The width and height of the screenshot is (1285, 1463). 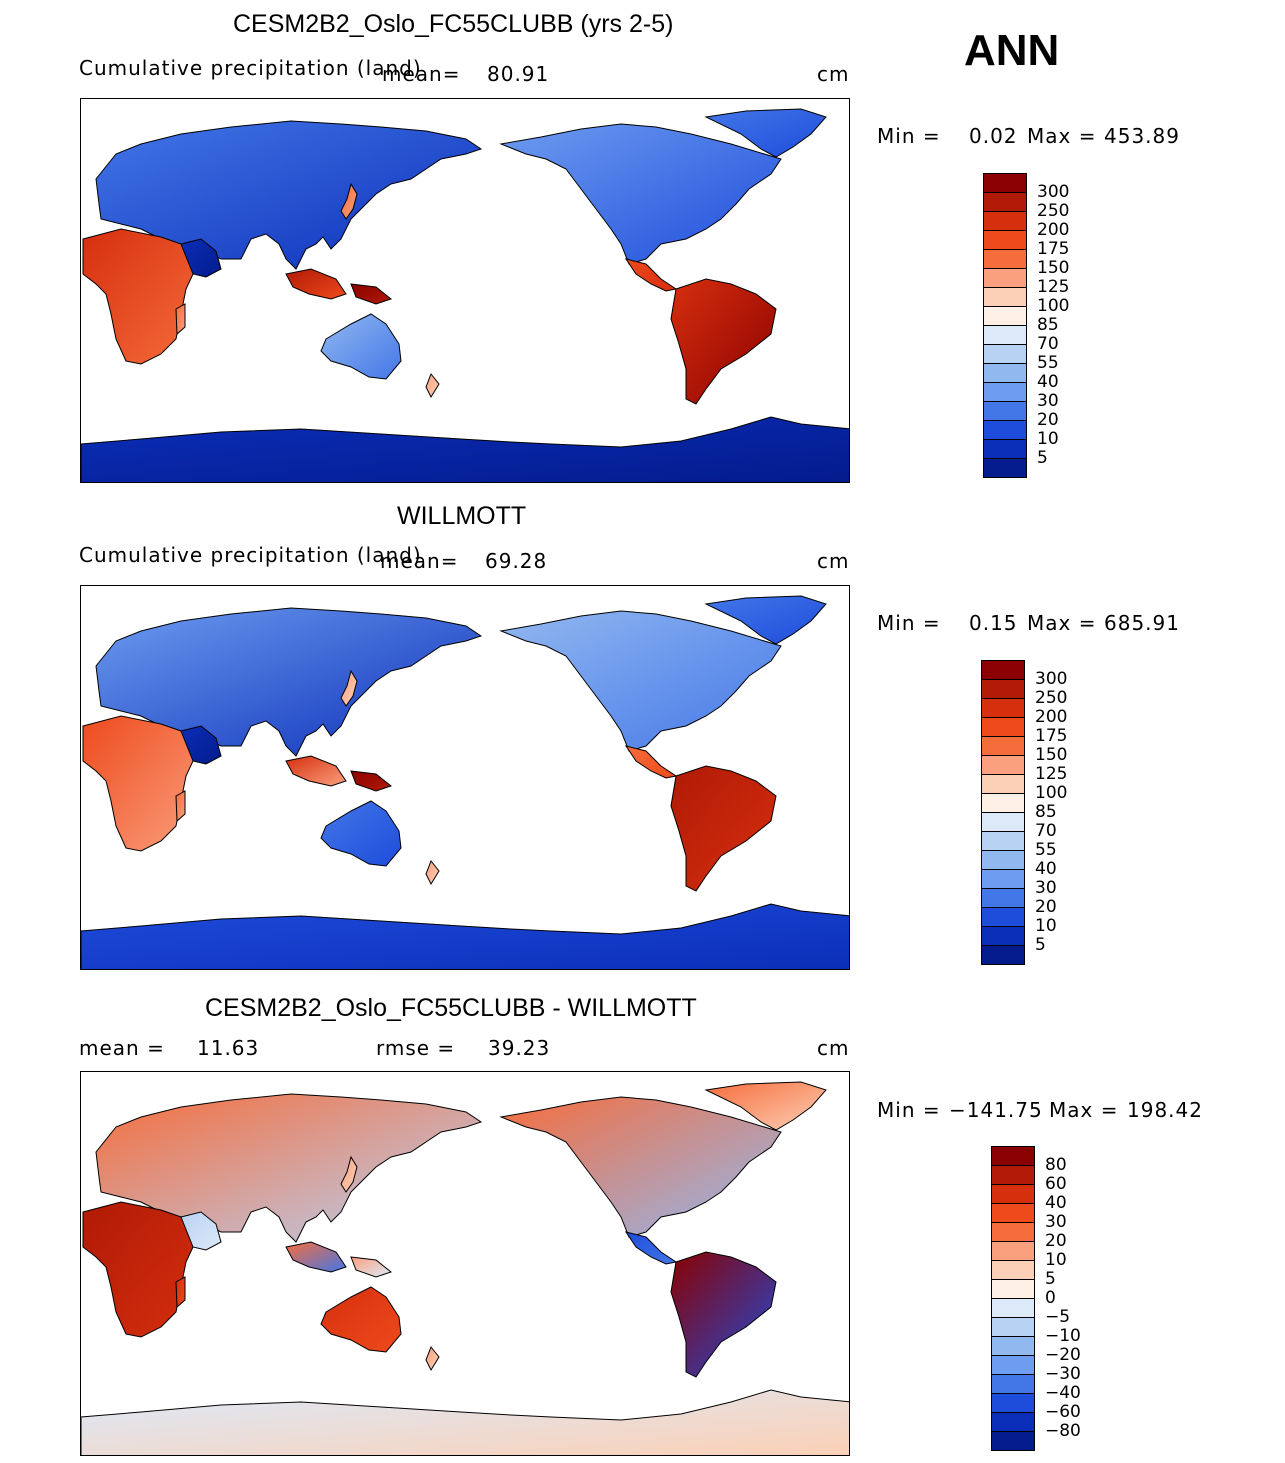 I want to click on panel1-units: cm, so click(x=833, y=74).